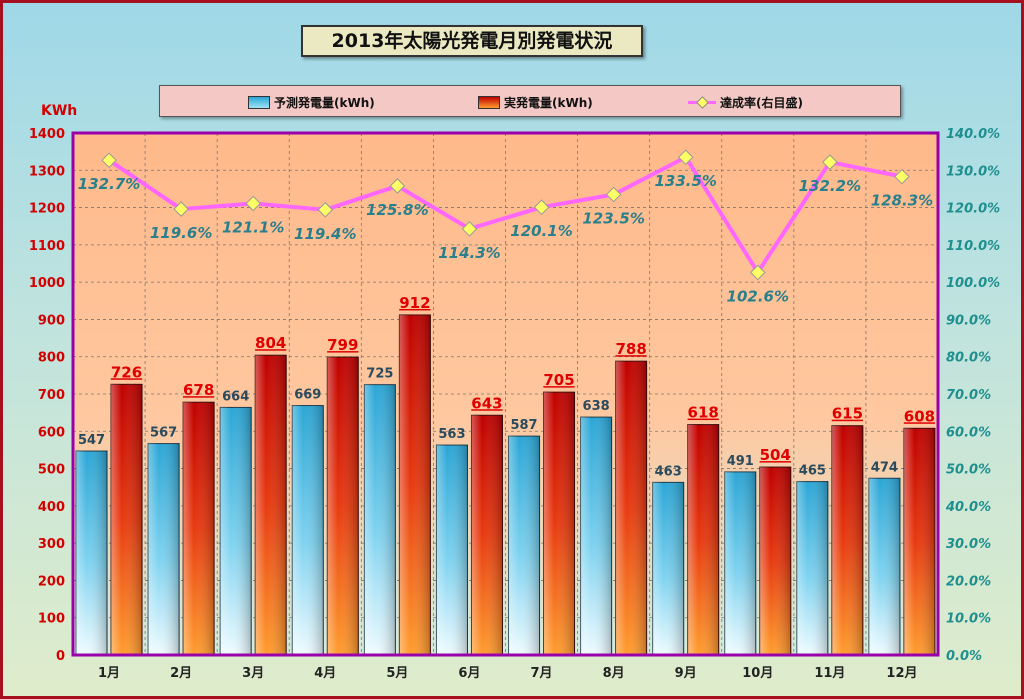  I want to click on y-tick-label: 200, so click(51, 581).